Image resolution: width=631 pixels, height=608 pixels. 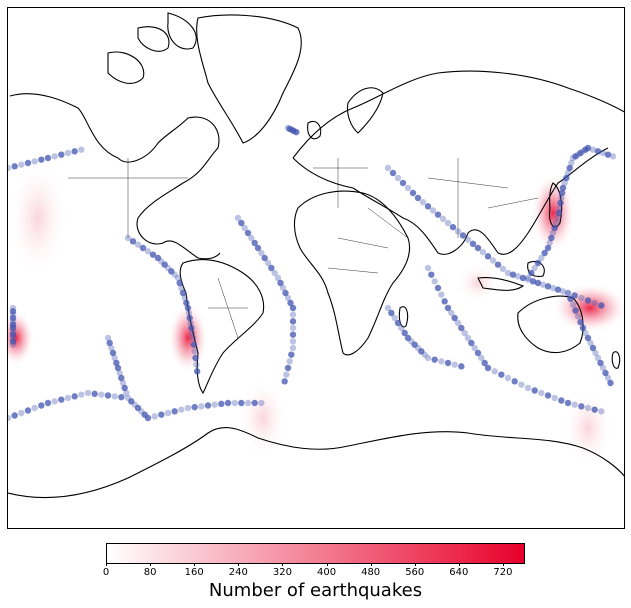 I want to click on africa-outline, so click(x=352, y=273).